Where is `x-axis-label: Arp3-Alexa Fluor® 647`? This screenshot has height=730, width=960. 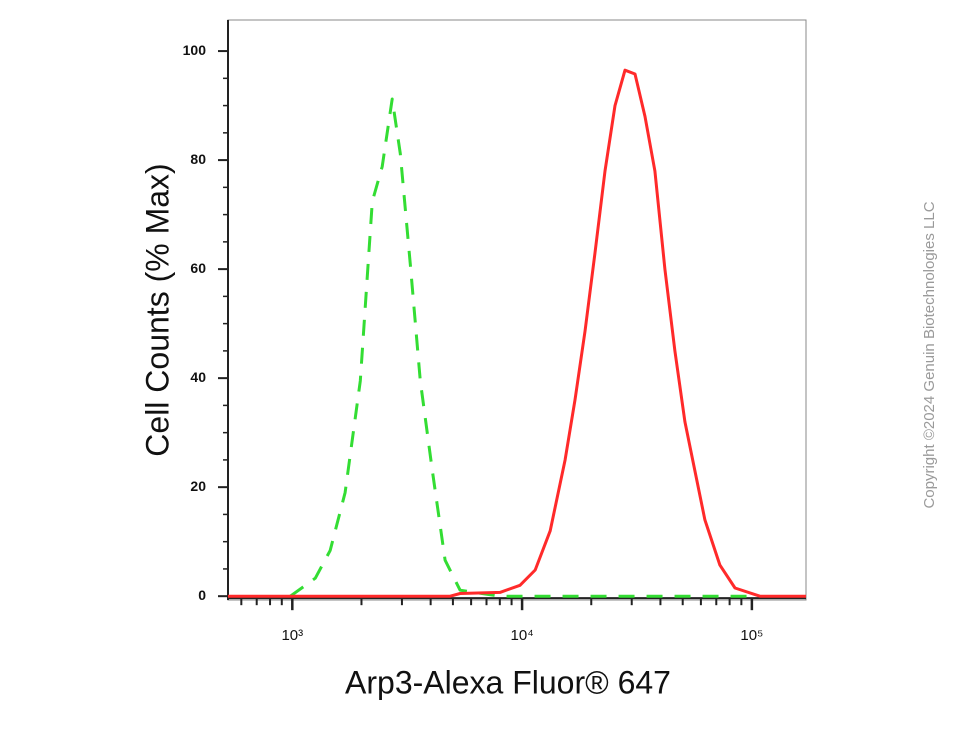
x-axis-label: Arp3-Alexa Fluor® 647 is located at coordinates (508, 682).